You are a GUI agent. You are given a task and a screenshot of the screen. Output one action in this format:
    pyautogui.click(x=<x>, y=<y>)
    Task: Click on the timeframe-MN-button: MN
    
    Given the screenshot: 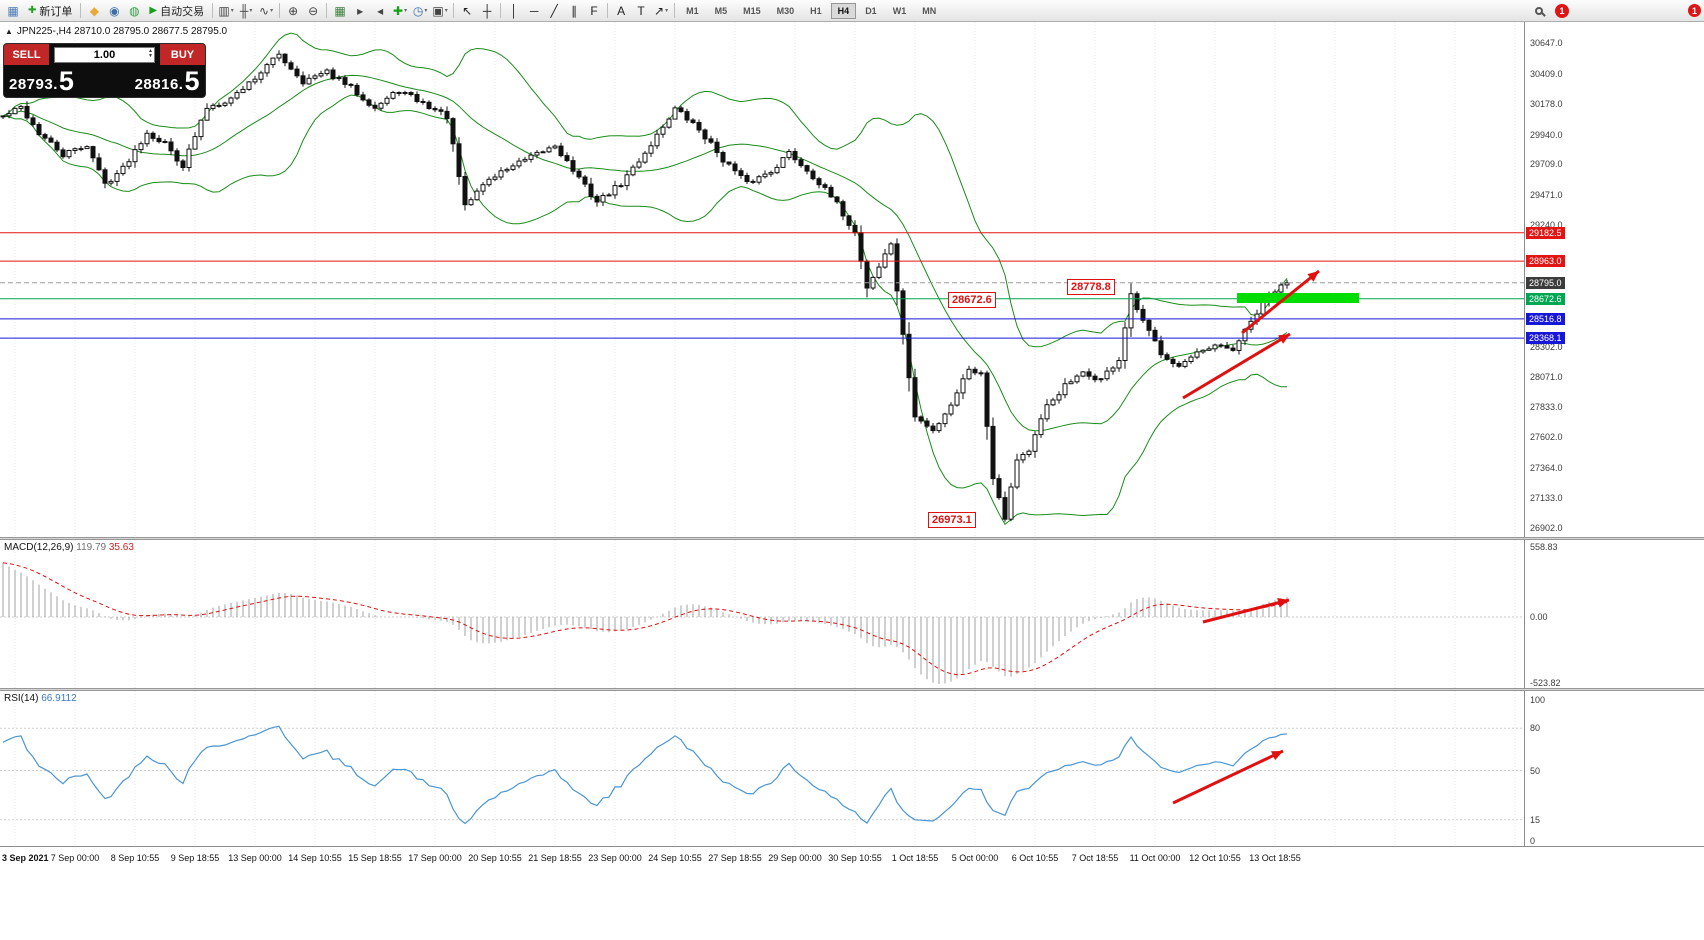 What is the action you would take?
    pyautogui.click(x=929, y=10)
    